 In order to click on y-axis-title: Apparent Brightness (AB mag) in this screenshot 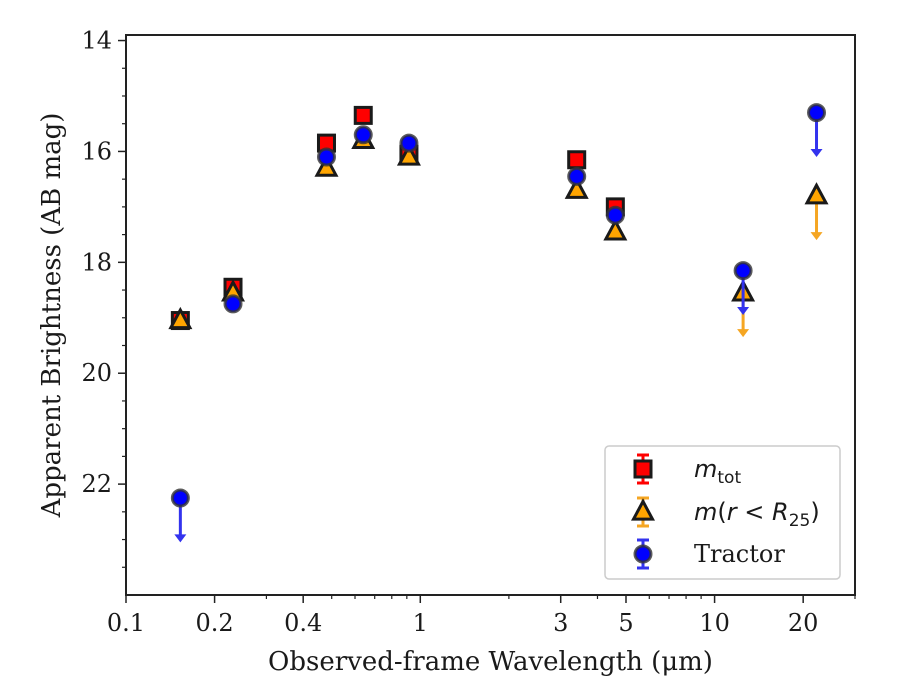, I will do `click(52, 316)`.